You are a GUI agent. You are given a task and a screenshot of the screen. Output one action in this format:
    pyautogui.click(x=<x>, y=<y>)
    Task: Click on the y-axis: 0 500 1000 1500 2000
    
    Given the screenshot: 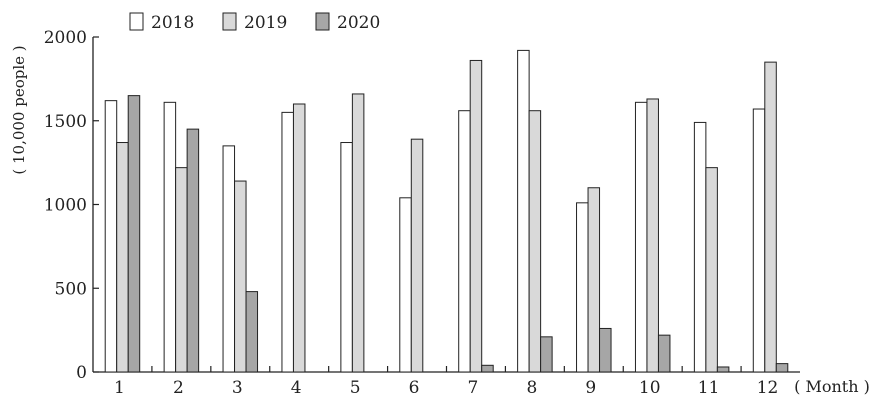 What is the action you would take?
    pyautogui.click(x=71, y=205)
    